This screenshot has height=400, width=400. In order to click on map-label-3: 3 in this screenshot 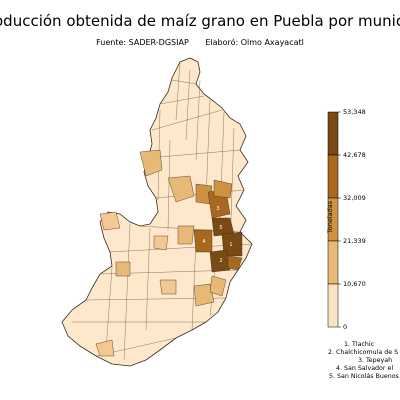, I will do `click(217, 209)`.